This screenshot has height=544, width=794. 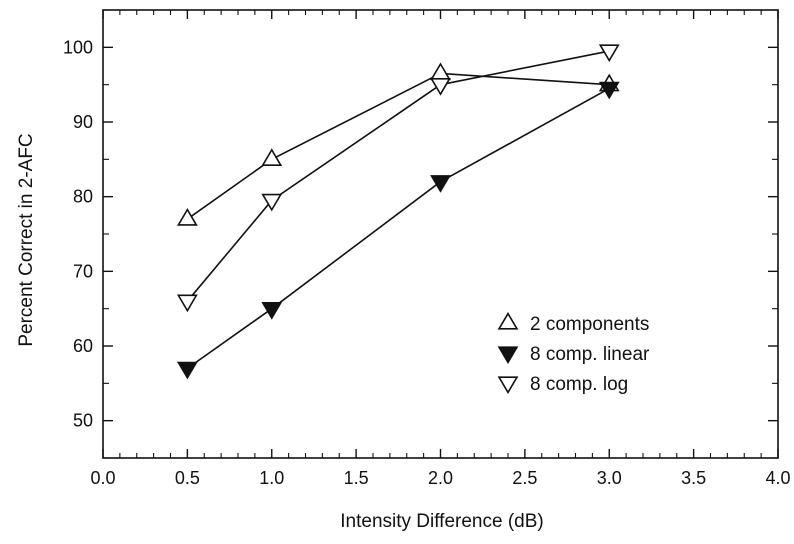 What do you see at coordinates (579, 384) in the screenshot?
I see `legend-label: 8 comp. log` at bounding box center [579, 384].